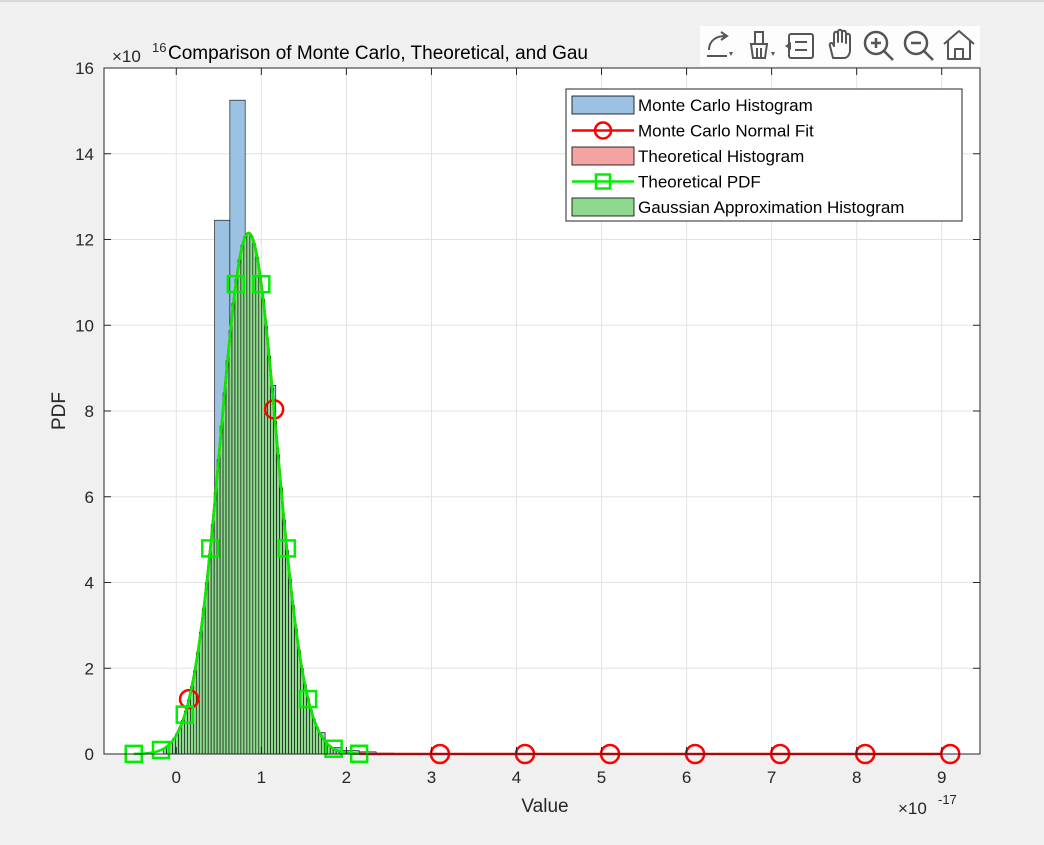  What do you see at coordinates (941, 777) in the screenshot?
I see `x-tick-label: 9` at bounding box center [941, 777].